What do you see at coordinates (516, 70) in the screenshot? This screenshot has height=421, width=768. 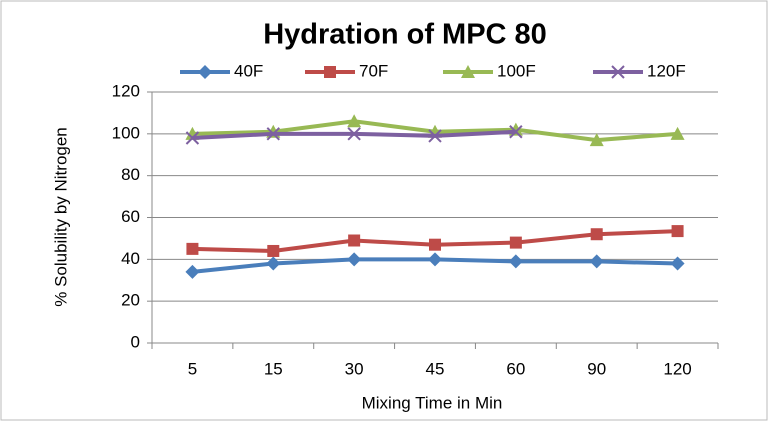 I see `legend-label: 100F` at bounding box center [516, 70].